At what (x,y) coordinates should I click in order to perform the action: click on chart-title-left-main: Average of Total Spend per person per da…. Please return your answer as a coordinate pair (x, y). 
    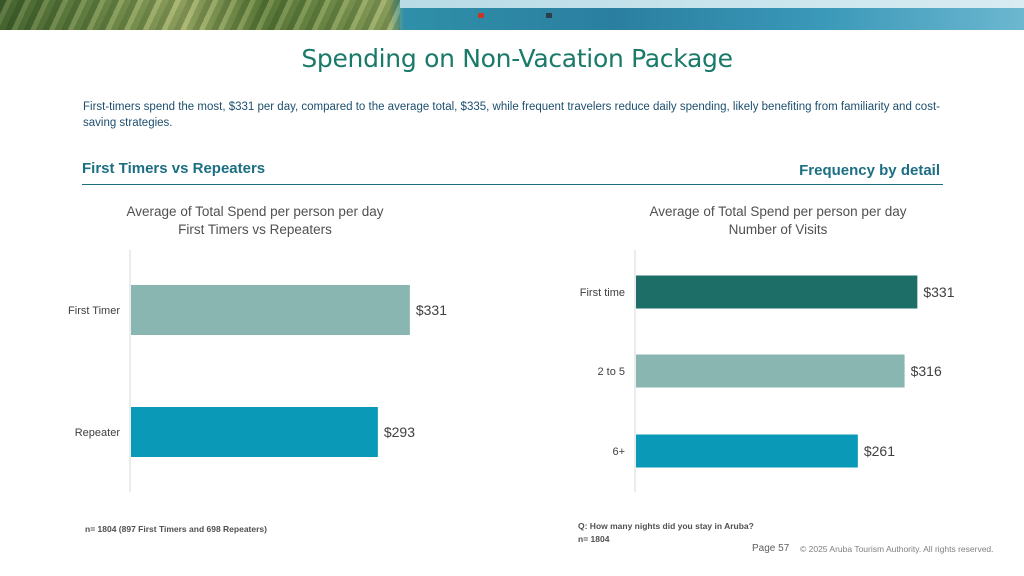
    Looking at the image, I should click on (255, 211).